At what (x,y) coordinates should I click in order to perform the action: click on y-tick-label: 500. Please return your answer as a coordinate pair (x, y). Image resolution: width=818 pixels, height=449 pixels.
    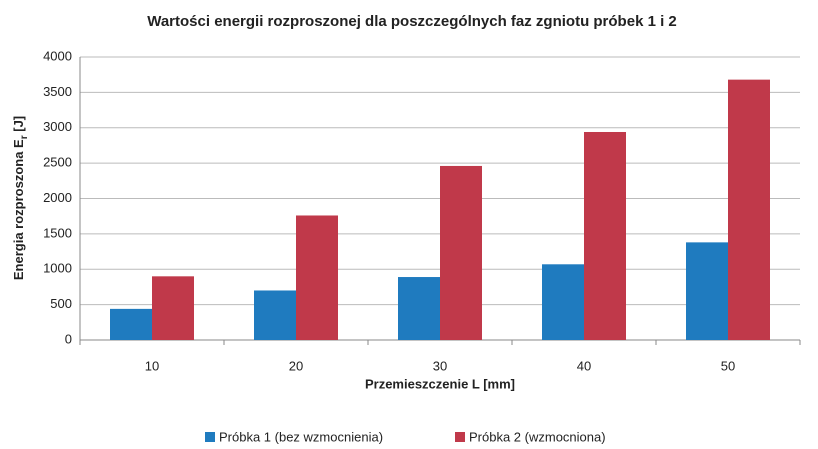
    Looking at the image, I should click on (61, 303).